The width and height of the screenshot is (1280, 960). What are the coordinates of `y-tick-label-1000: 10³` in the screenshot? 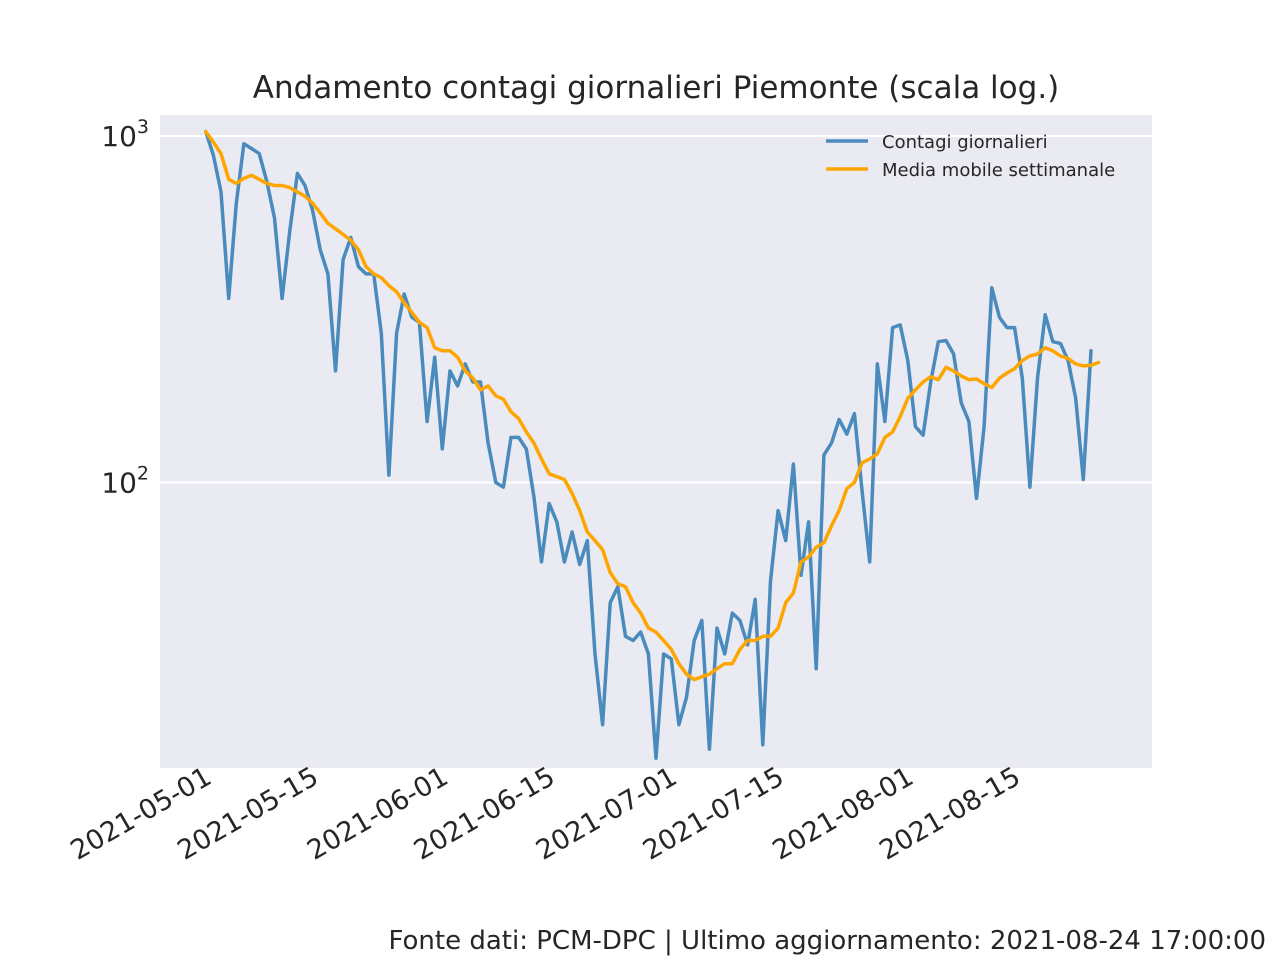 It's located at (125, 134).